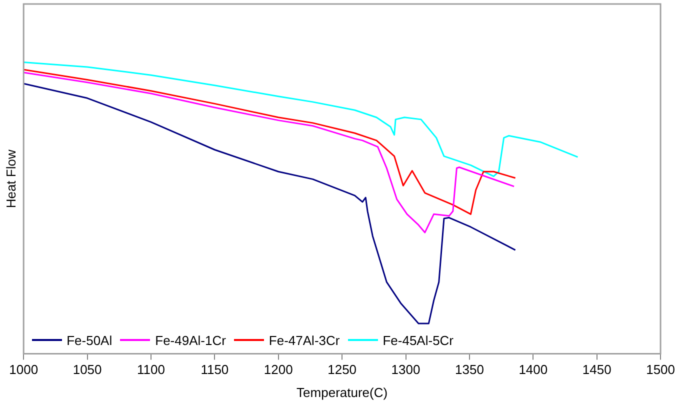 The width and height of the screenshot is (678, 407). Describe the element at coordinates (89, 340) in the screenshot. I see `legend-label: Fe-50Al` at that location.